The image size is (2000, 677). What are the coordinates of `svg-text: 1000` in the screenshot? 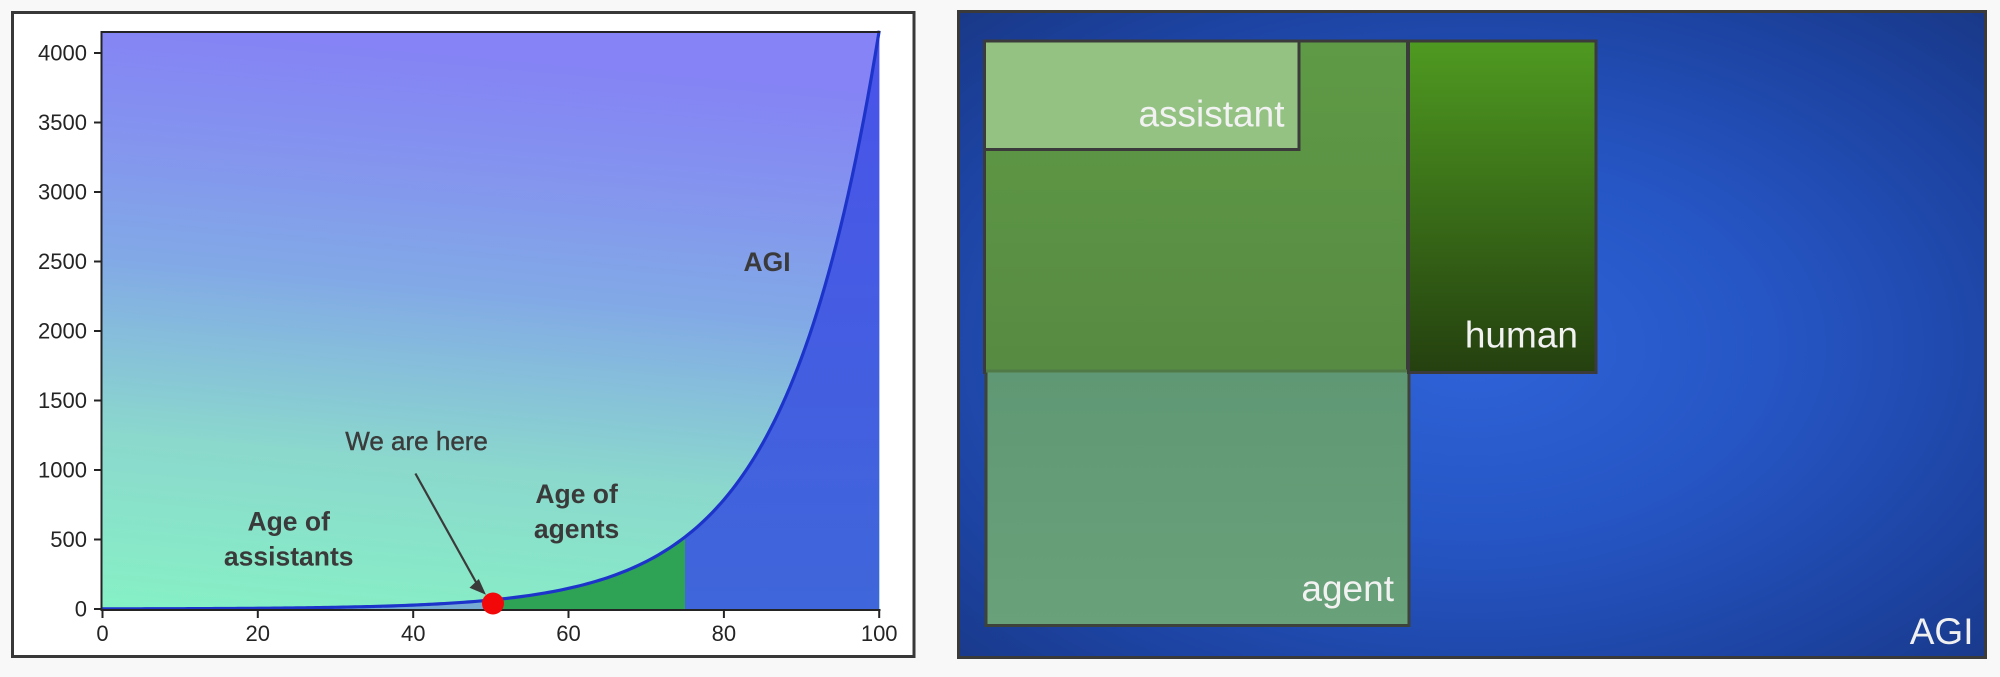 It's located at (62, 470).